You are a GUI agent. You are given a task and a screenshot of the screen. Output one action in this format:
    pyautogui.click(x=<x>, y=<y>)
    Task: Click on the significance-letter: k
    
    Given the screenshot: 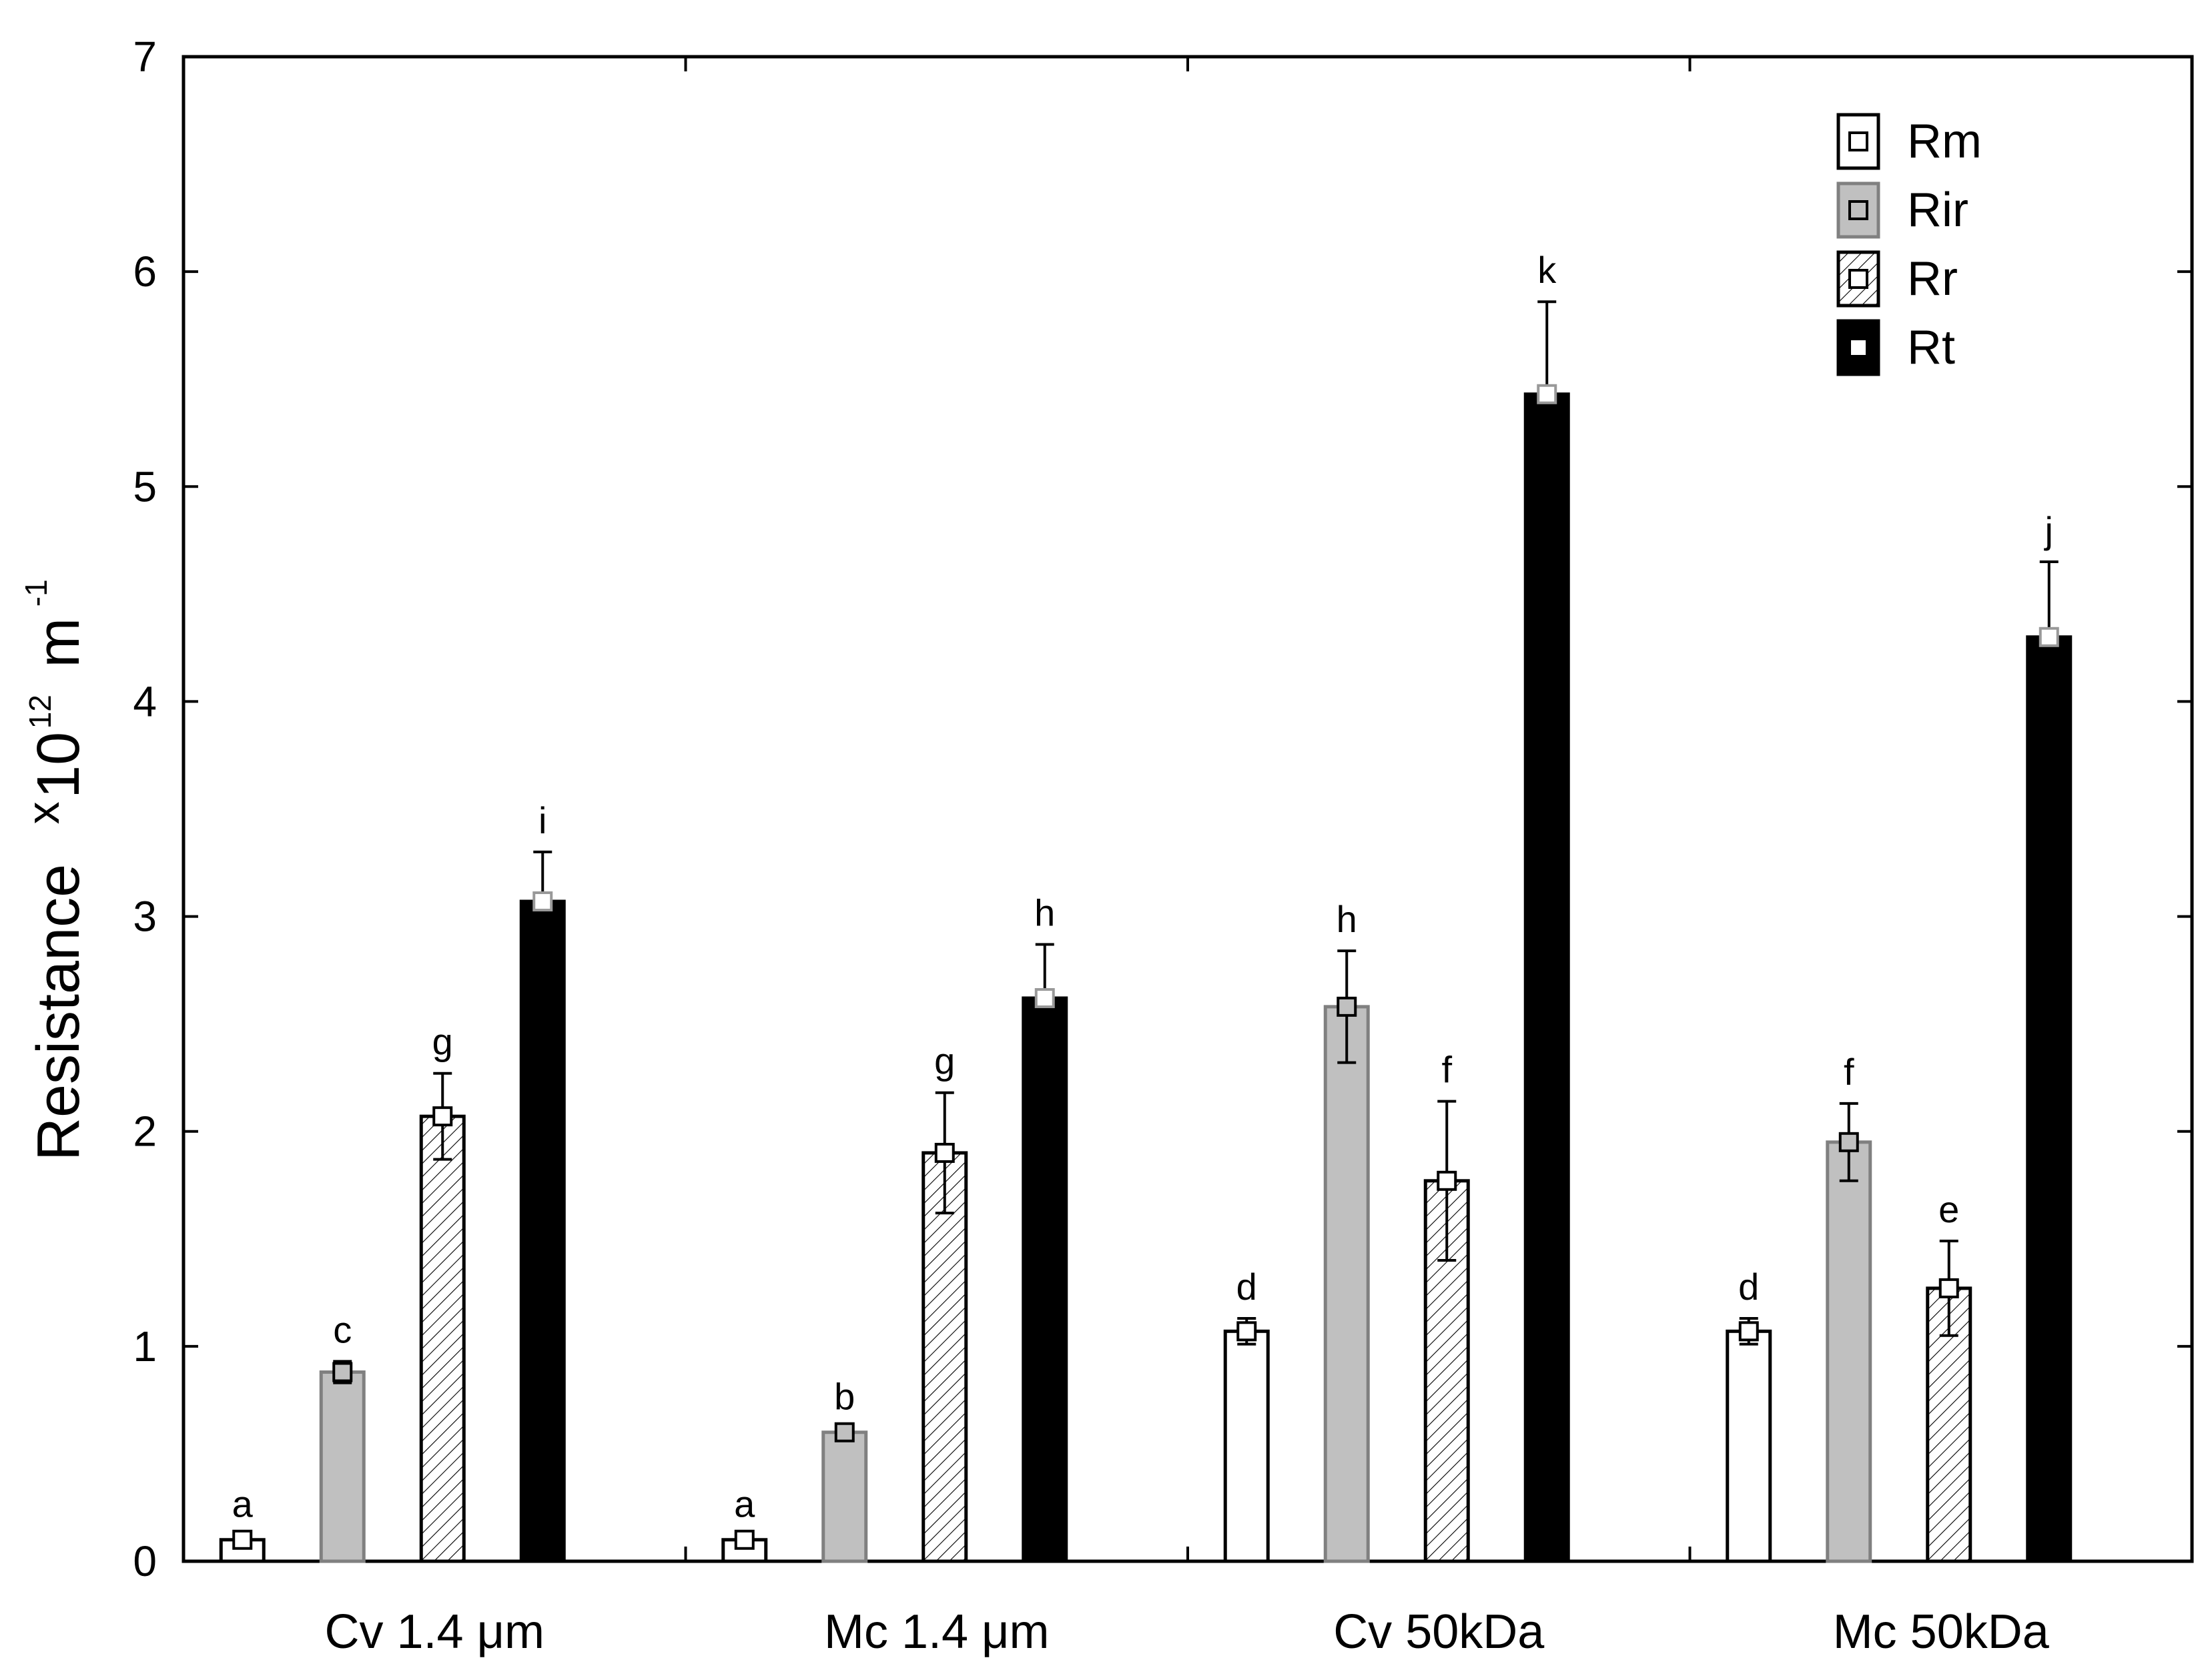 What is the action you would take?
    pyautogui.click(x=1547, y=270)
    